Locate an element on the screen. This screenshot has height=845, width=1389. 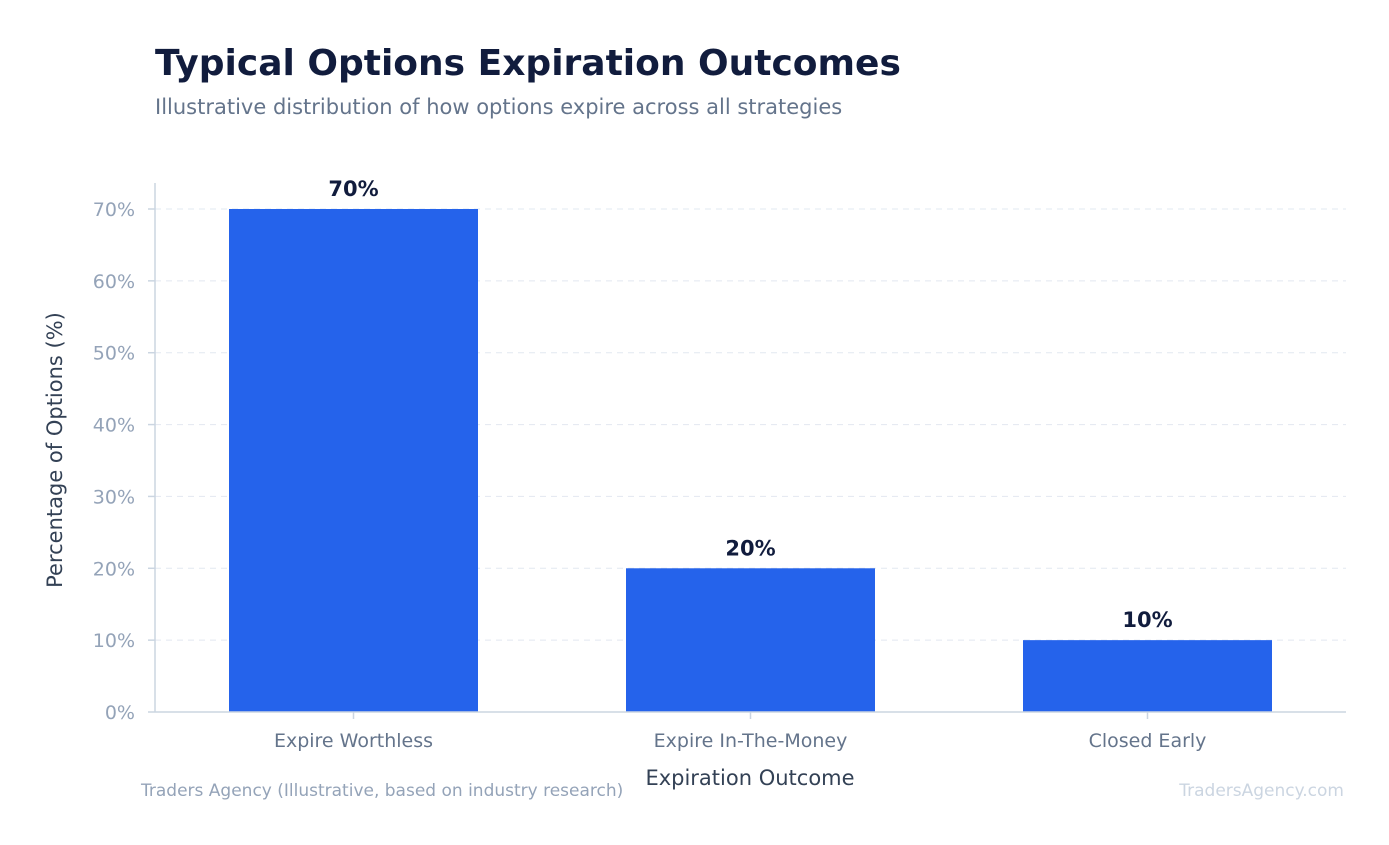
y-tick-label: 40% is located at coordinates (114, 426).